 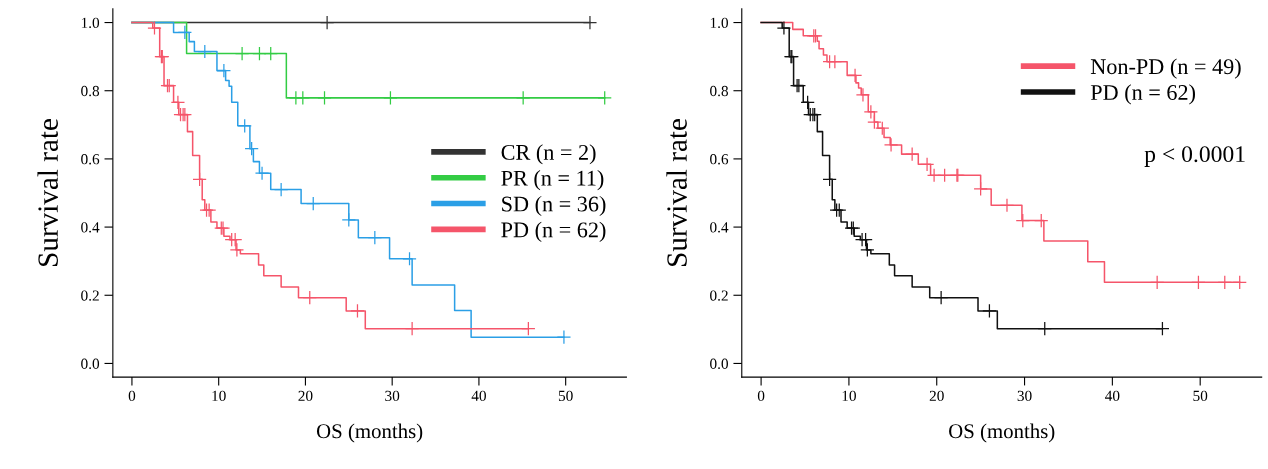 I want to click on legend-label: SD (n = 36), so click(x=554, y=206).